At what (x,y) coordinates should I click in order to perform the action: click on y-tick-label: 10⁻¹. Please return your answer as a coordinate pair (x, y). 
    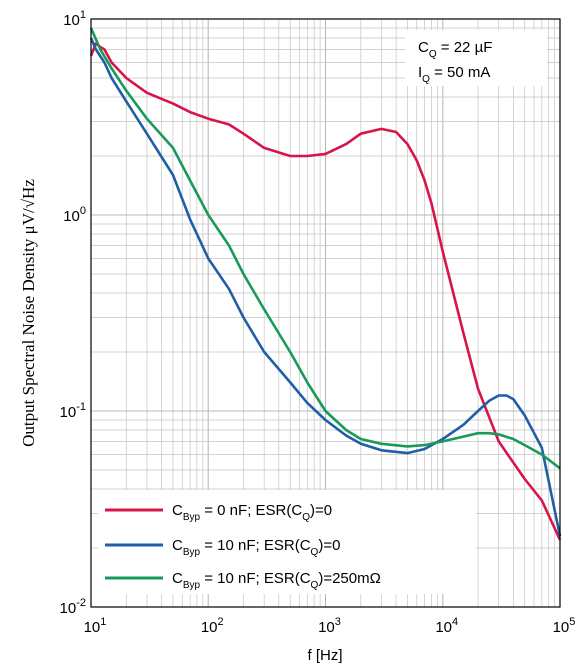
    Looking at the image, I should click on (73, 411).